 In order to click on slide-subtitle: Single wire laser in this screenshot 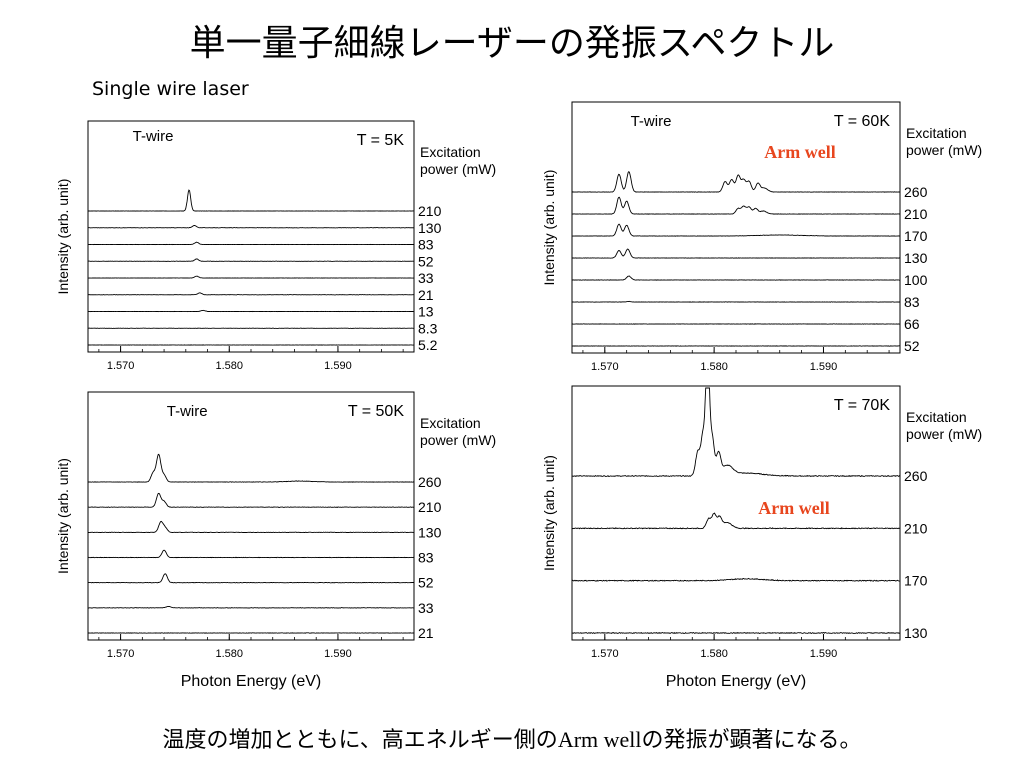, I will do `click(170, 89)`.